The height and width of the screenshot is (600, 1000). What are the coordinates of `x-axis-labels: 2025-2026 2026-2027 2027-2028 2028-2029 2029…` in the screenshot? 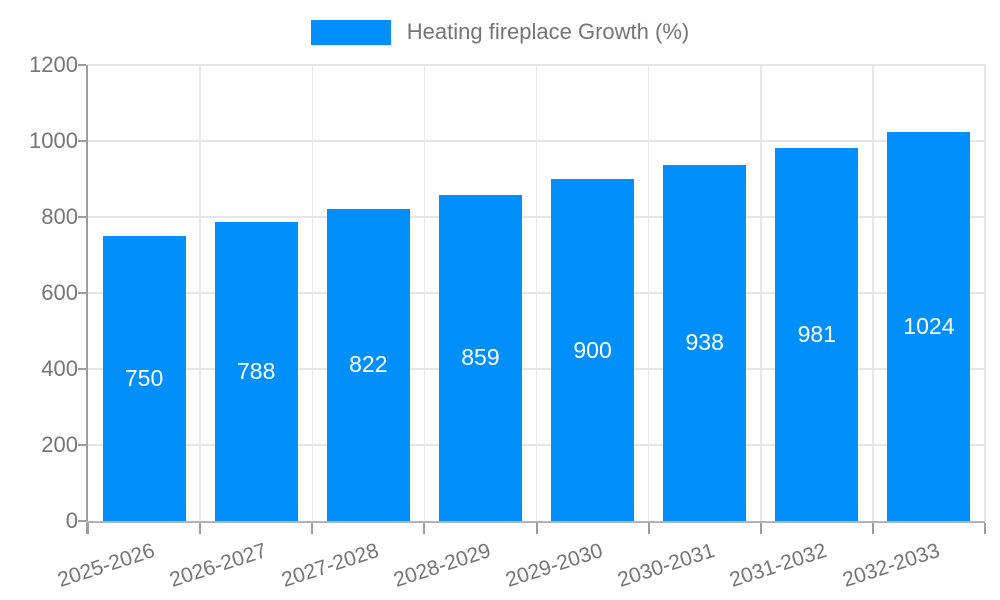 It's located at (520, 561).